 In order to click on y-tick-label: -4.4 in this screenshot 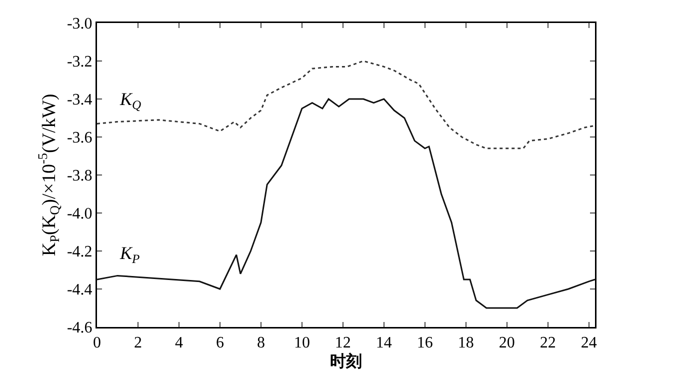, I will do `click(79, 290)`.